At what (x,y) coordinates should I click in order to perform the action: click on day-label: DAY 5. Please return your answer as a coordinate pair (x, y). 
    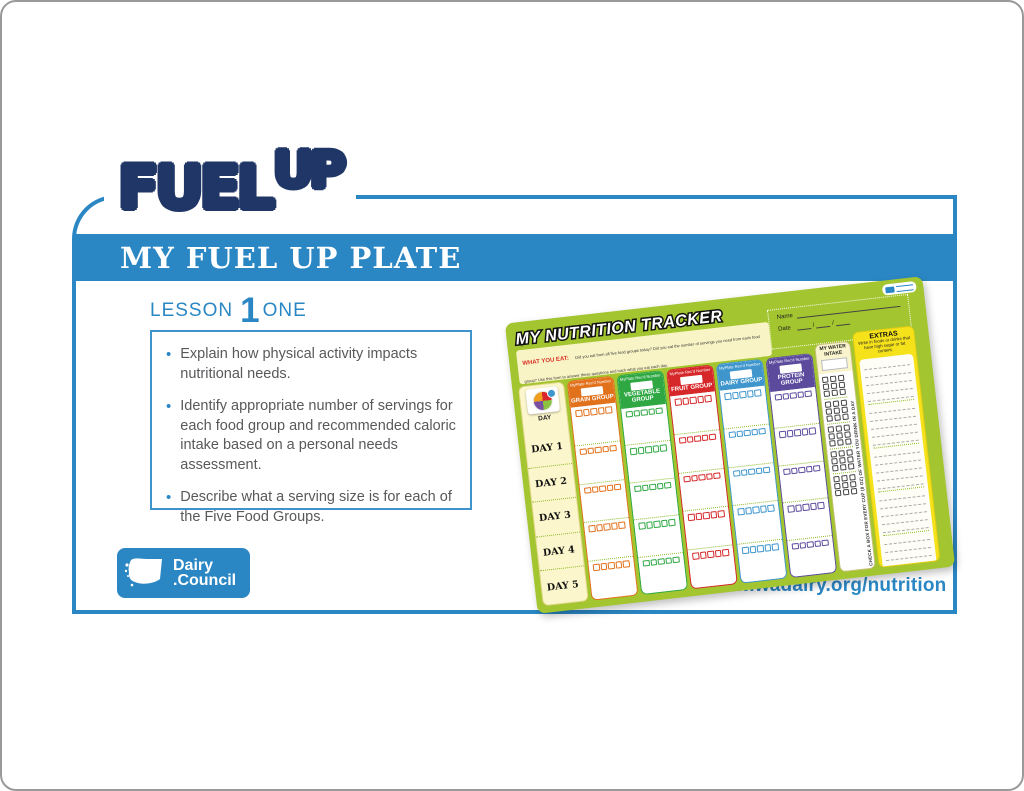
    Looking at the image, I should click on (563, 586).